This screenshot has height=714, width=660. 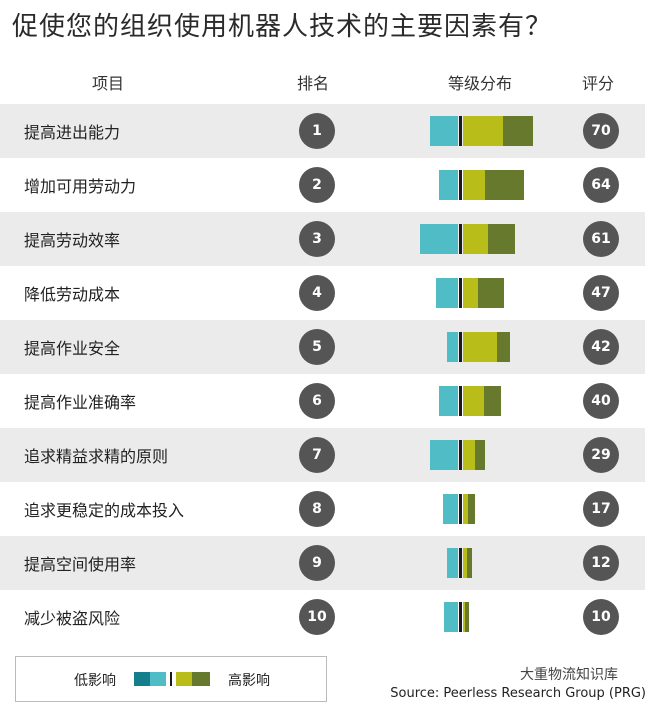 I want to click on legend-high-label: 高影响, so click(x=249, y=681).